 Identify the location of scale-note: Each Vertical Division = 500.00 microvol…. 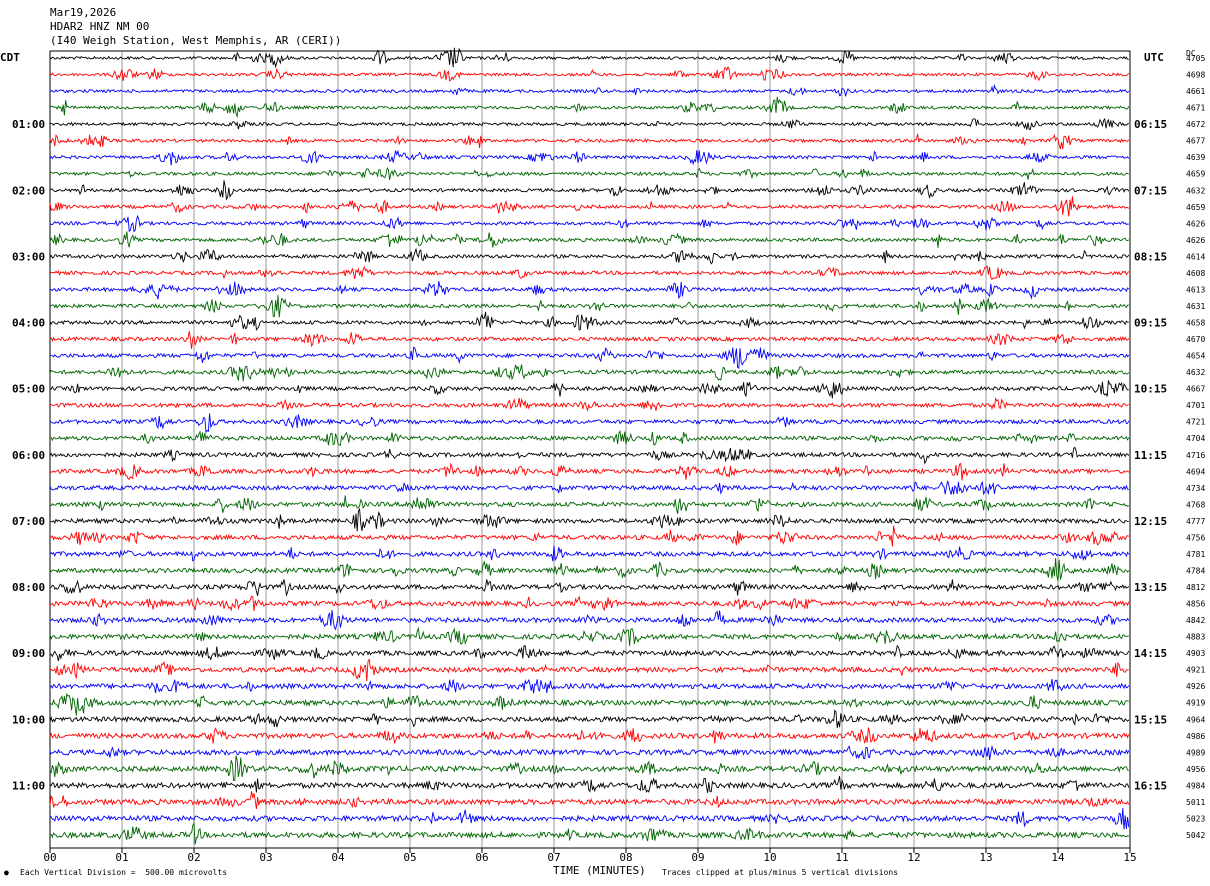
(124, 872).